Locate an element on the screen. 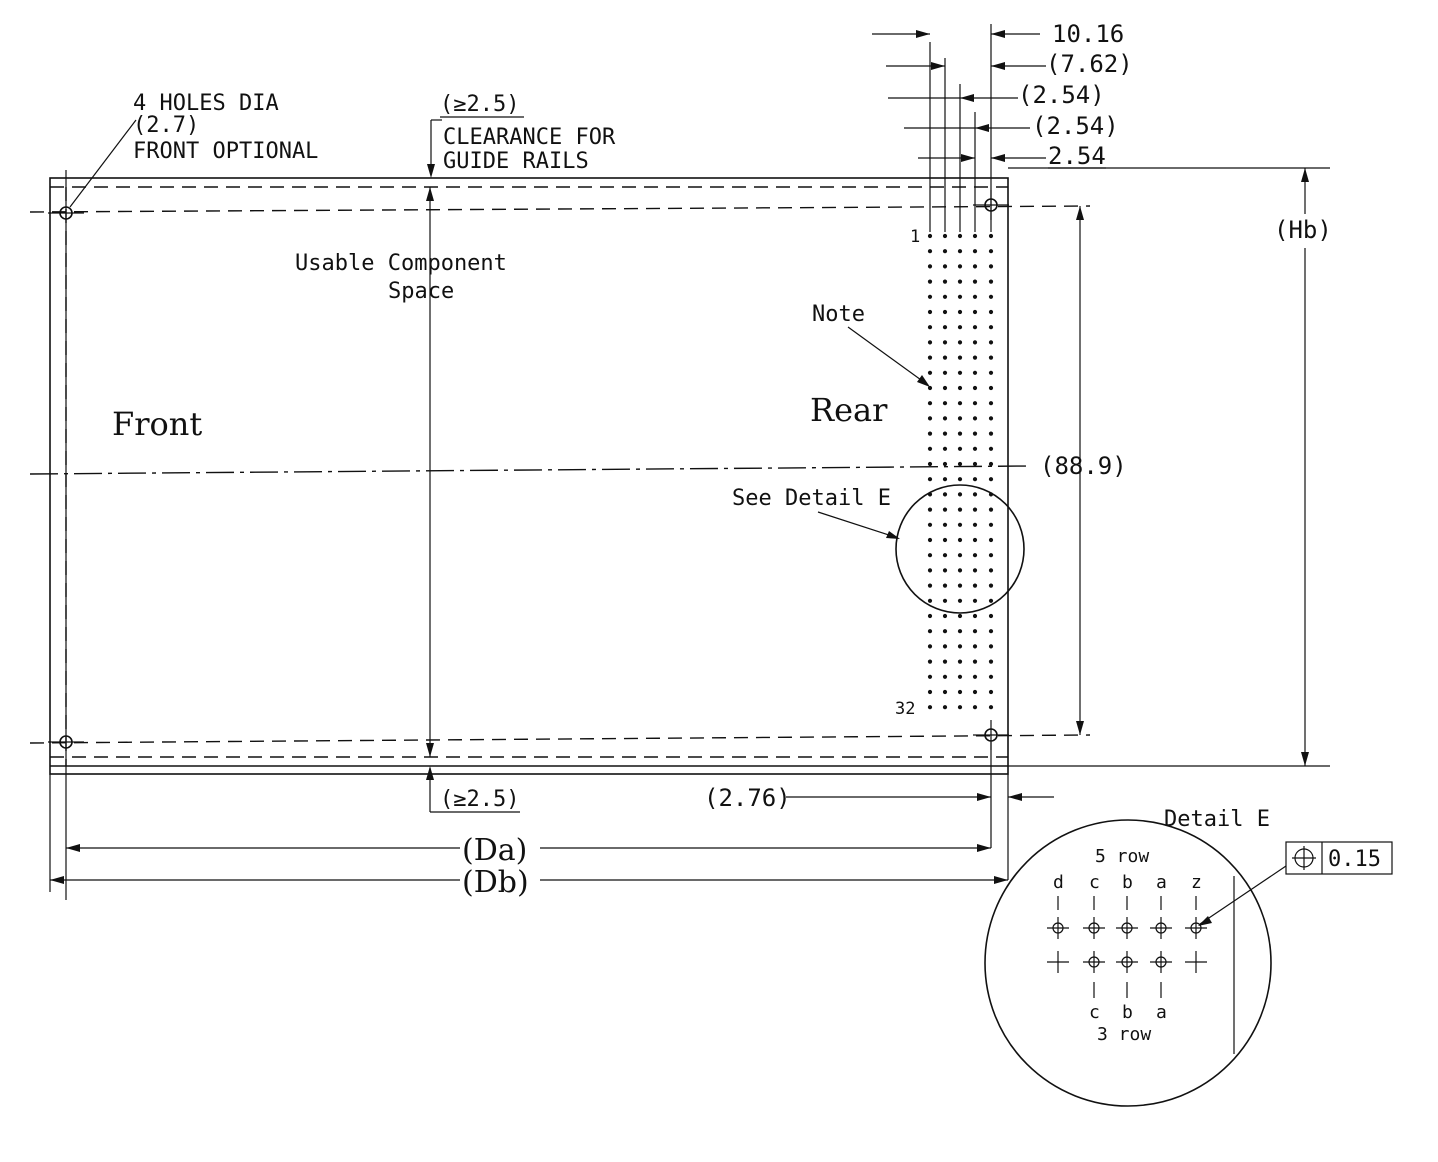 This screenshot has width=1438, height=1162. front-label: Front is located at coordinates (157, 424).